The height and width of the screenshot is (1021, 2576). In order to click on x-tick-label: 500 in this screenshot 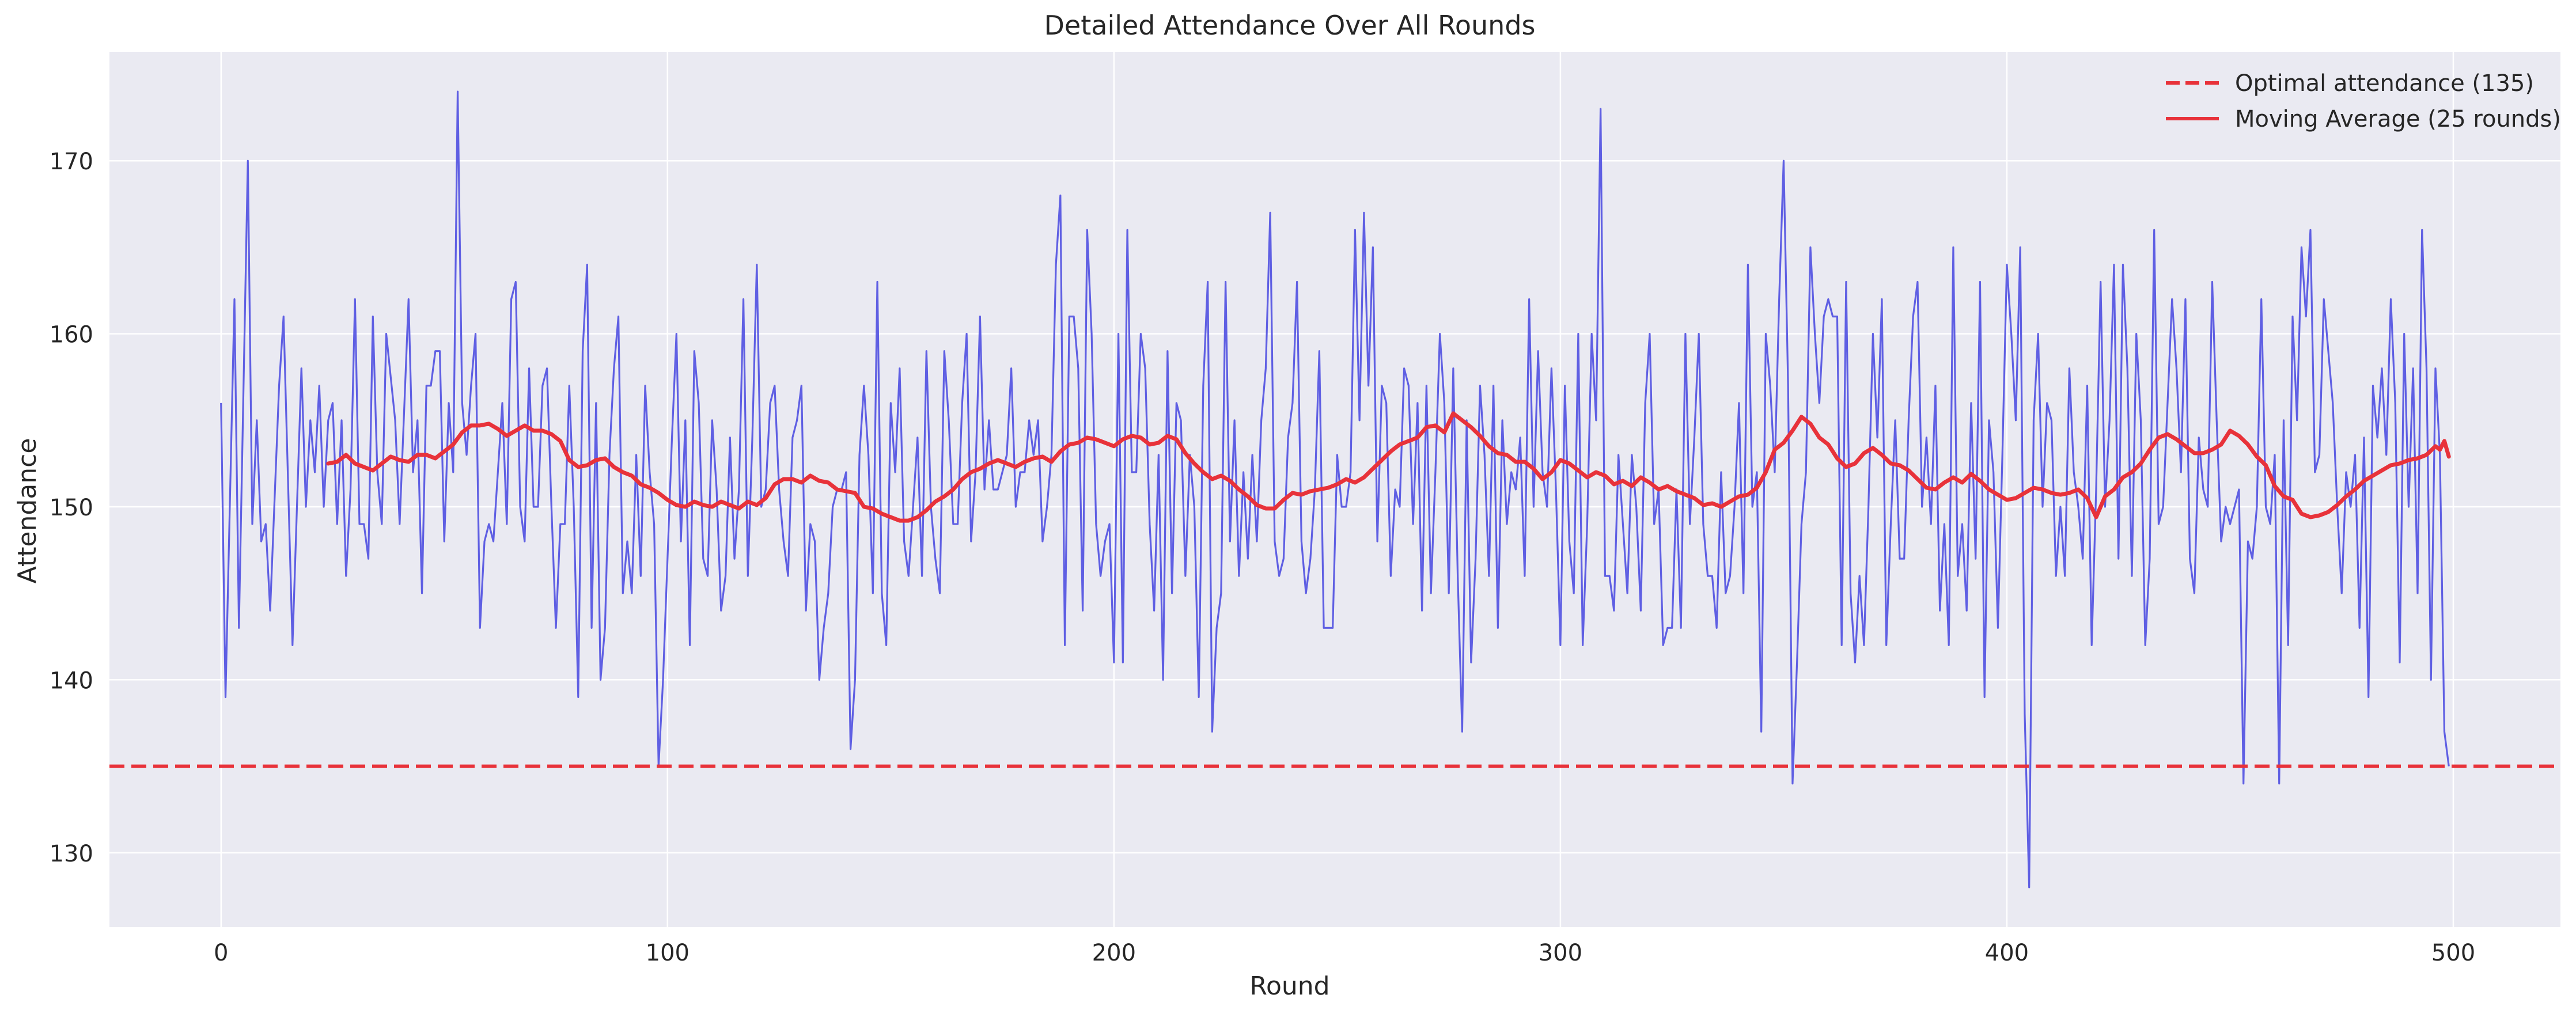, I will do `click(2453, 953)`.